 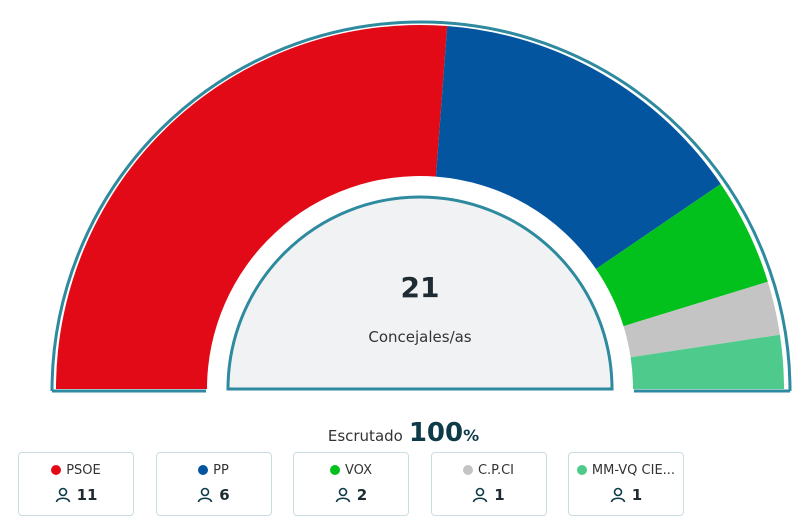 I want to click on party-name: C.P.CI, so click(x=496, y=470).